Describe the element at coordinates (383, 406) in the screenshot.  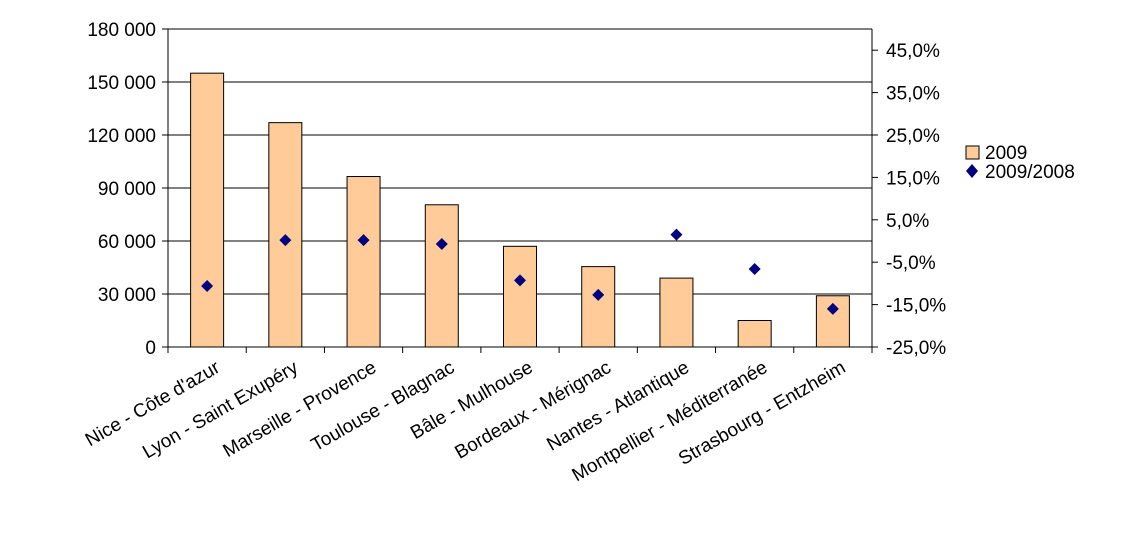
I see `category-label: Toulouse - Blagnac` at that location.